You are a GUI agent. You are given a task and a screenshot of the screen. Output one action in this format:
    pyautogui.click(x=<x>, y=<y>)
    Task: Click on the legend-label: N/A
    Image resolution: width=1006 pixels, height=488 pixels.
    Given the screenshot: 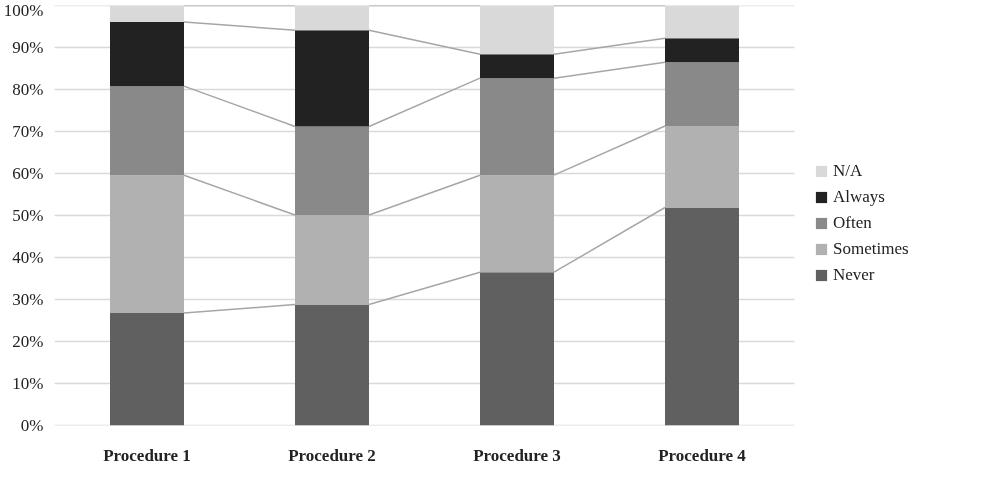 What is the action you would take?
    pyautogui.click(x=848, y=171)
    